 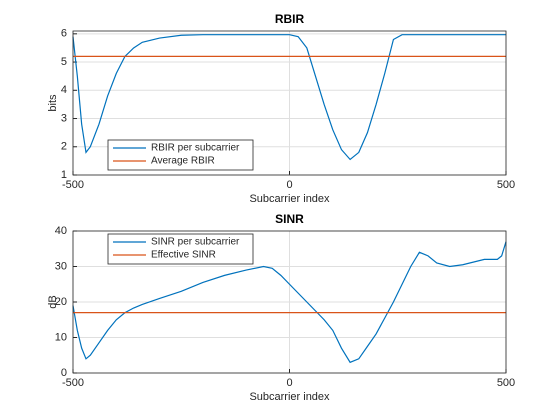 I want to click on y-tick-label: 6, so click(x=64, y=34).